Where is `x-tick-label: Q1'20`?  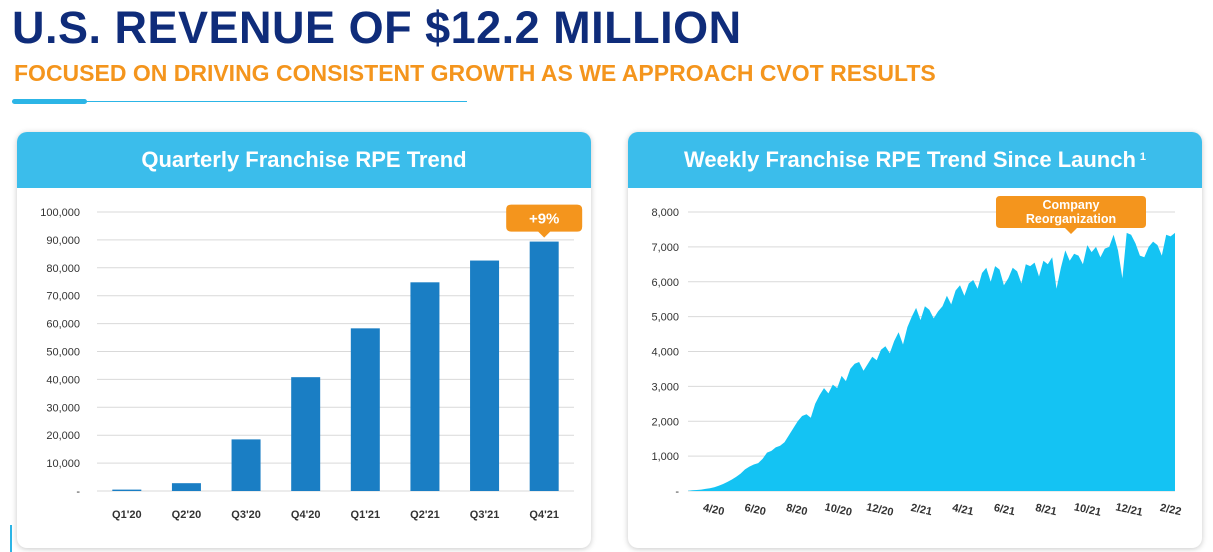
x-tick-label: Q1'20 is located at coordinates (127, 515).